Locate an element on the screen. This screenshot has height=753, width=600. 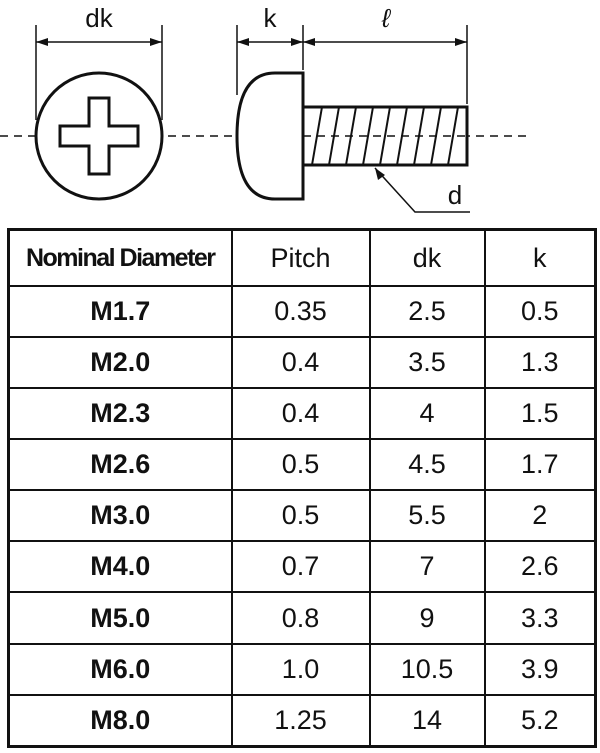
table-row: M2.0 0.4 3.5 1.3 is located at coordinates (302, 363).